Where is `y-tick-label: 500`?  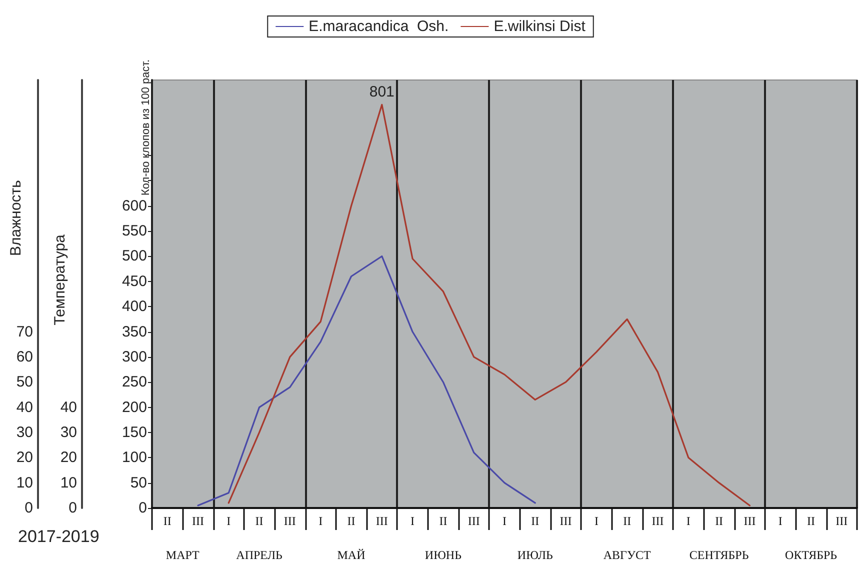 y-tick-label: 500 is located at coordinates (134, 256).